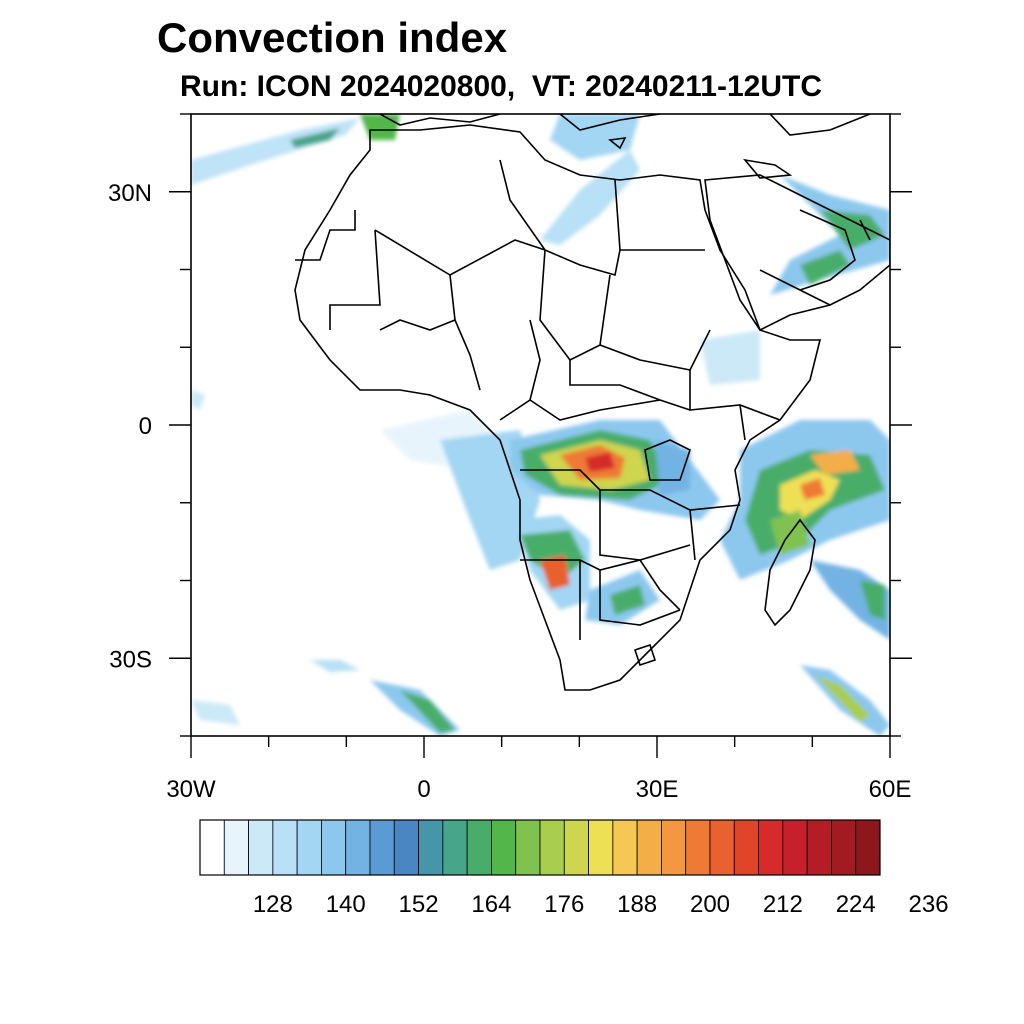  Describe the element at coordinates (637, 904) in the screenshot. I see `colorbar-label: 188` at that location.